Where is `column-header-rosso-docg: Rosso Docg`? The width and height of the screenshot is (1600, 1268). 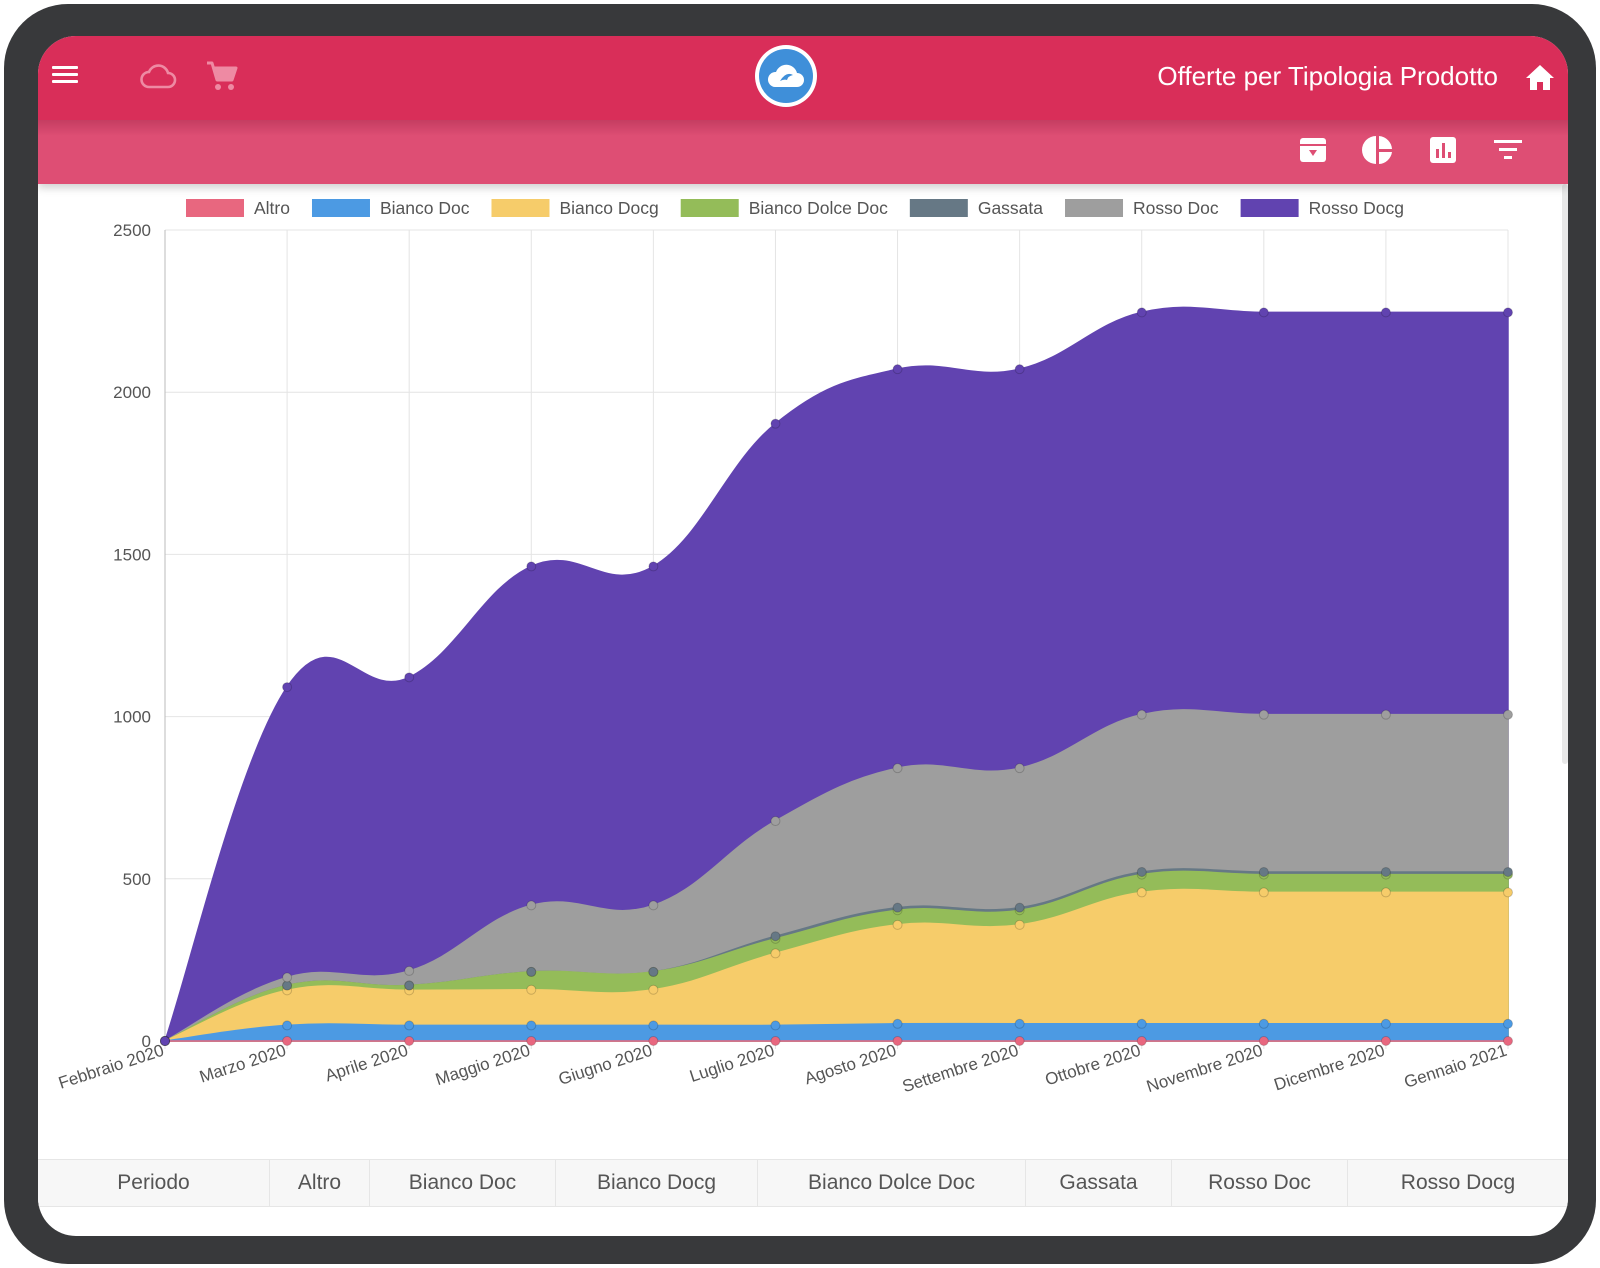
column-header-rosso-docg: Rosso Docg is located at coordinates (1458, 1182).